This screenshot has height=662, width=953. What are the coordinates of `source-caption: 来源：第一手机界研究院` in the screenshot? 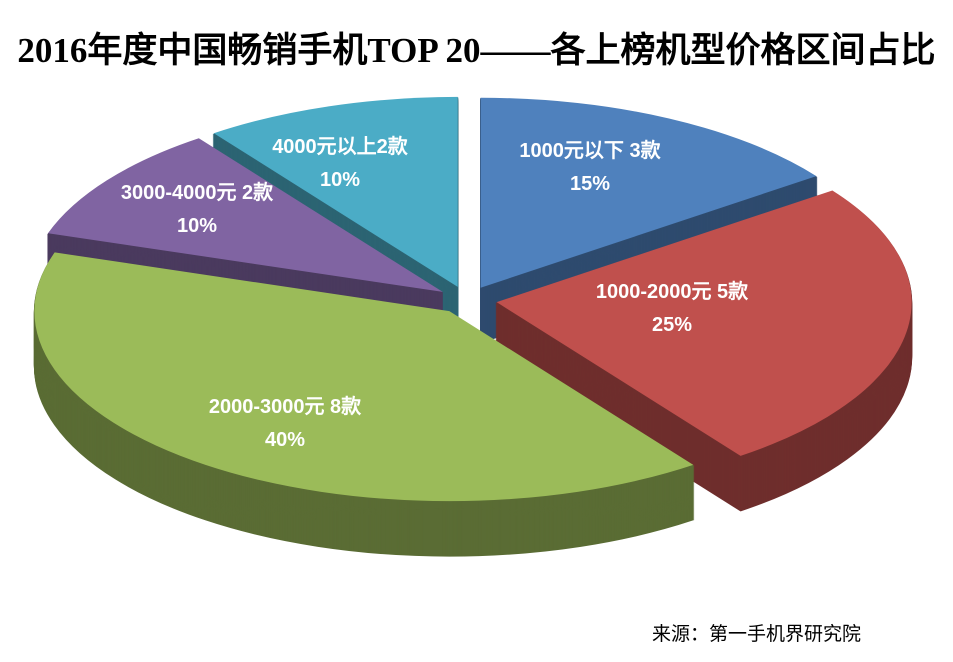 It's located at (756, 634).